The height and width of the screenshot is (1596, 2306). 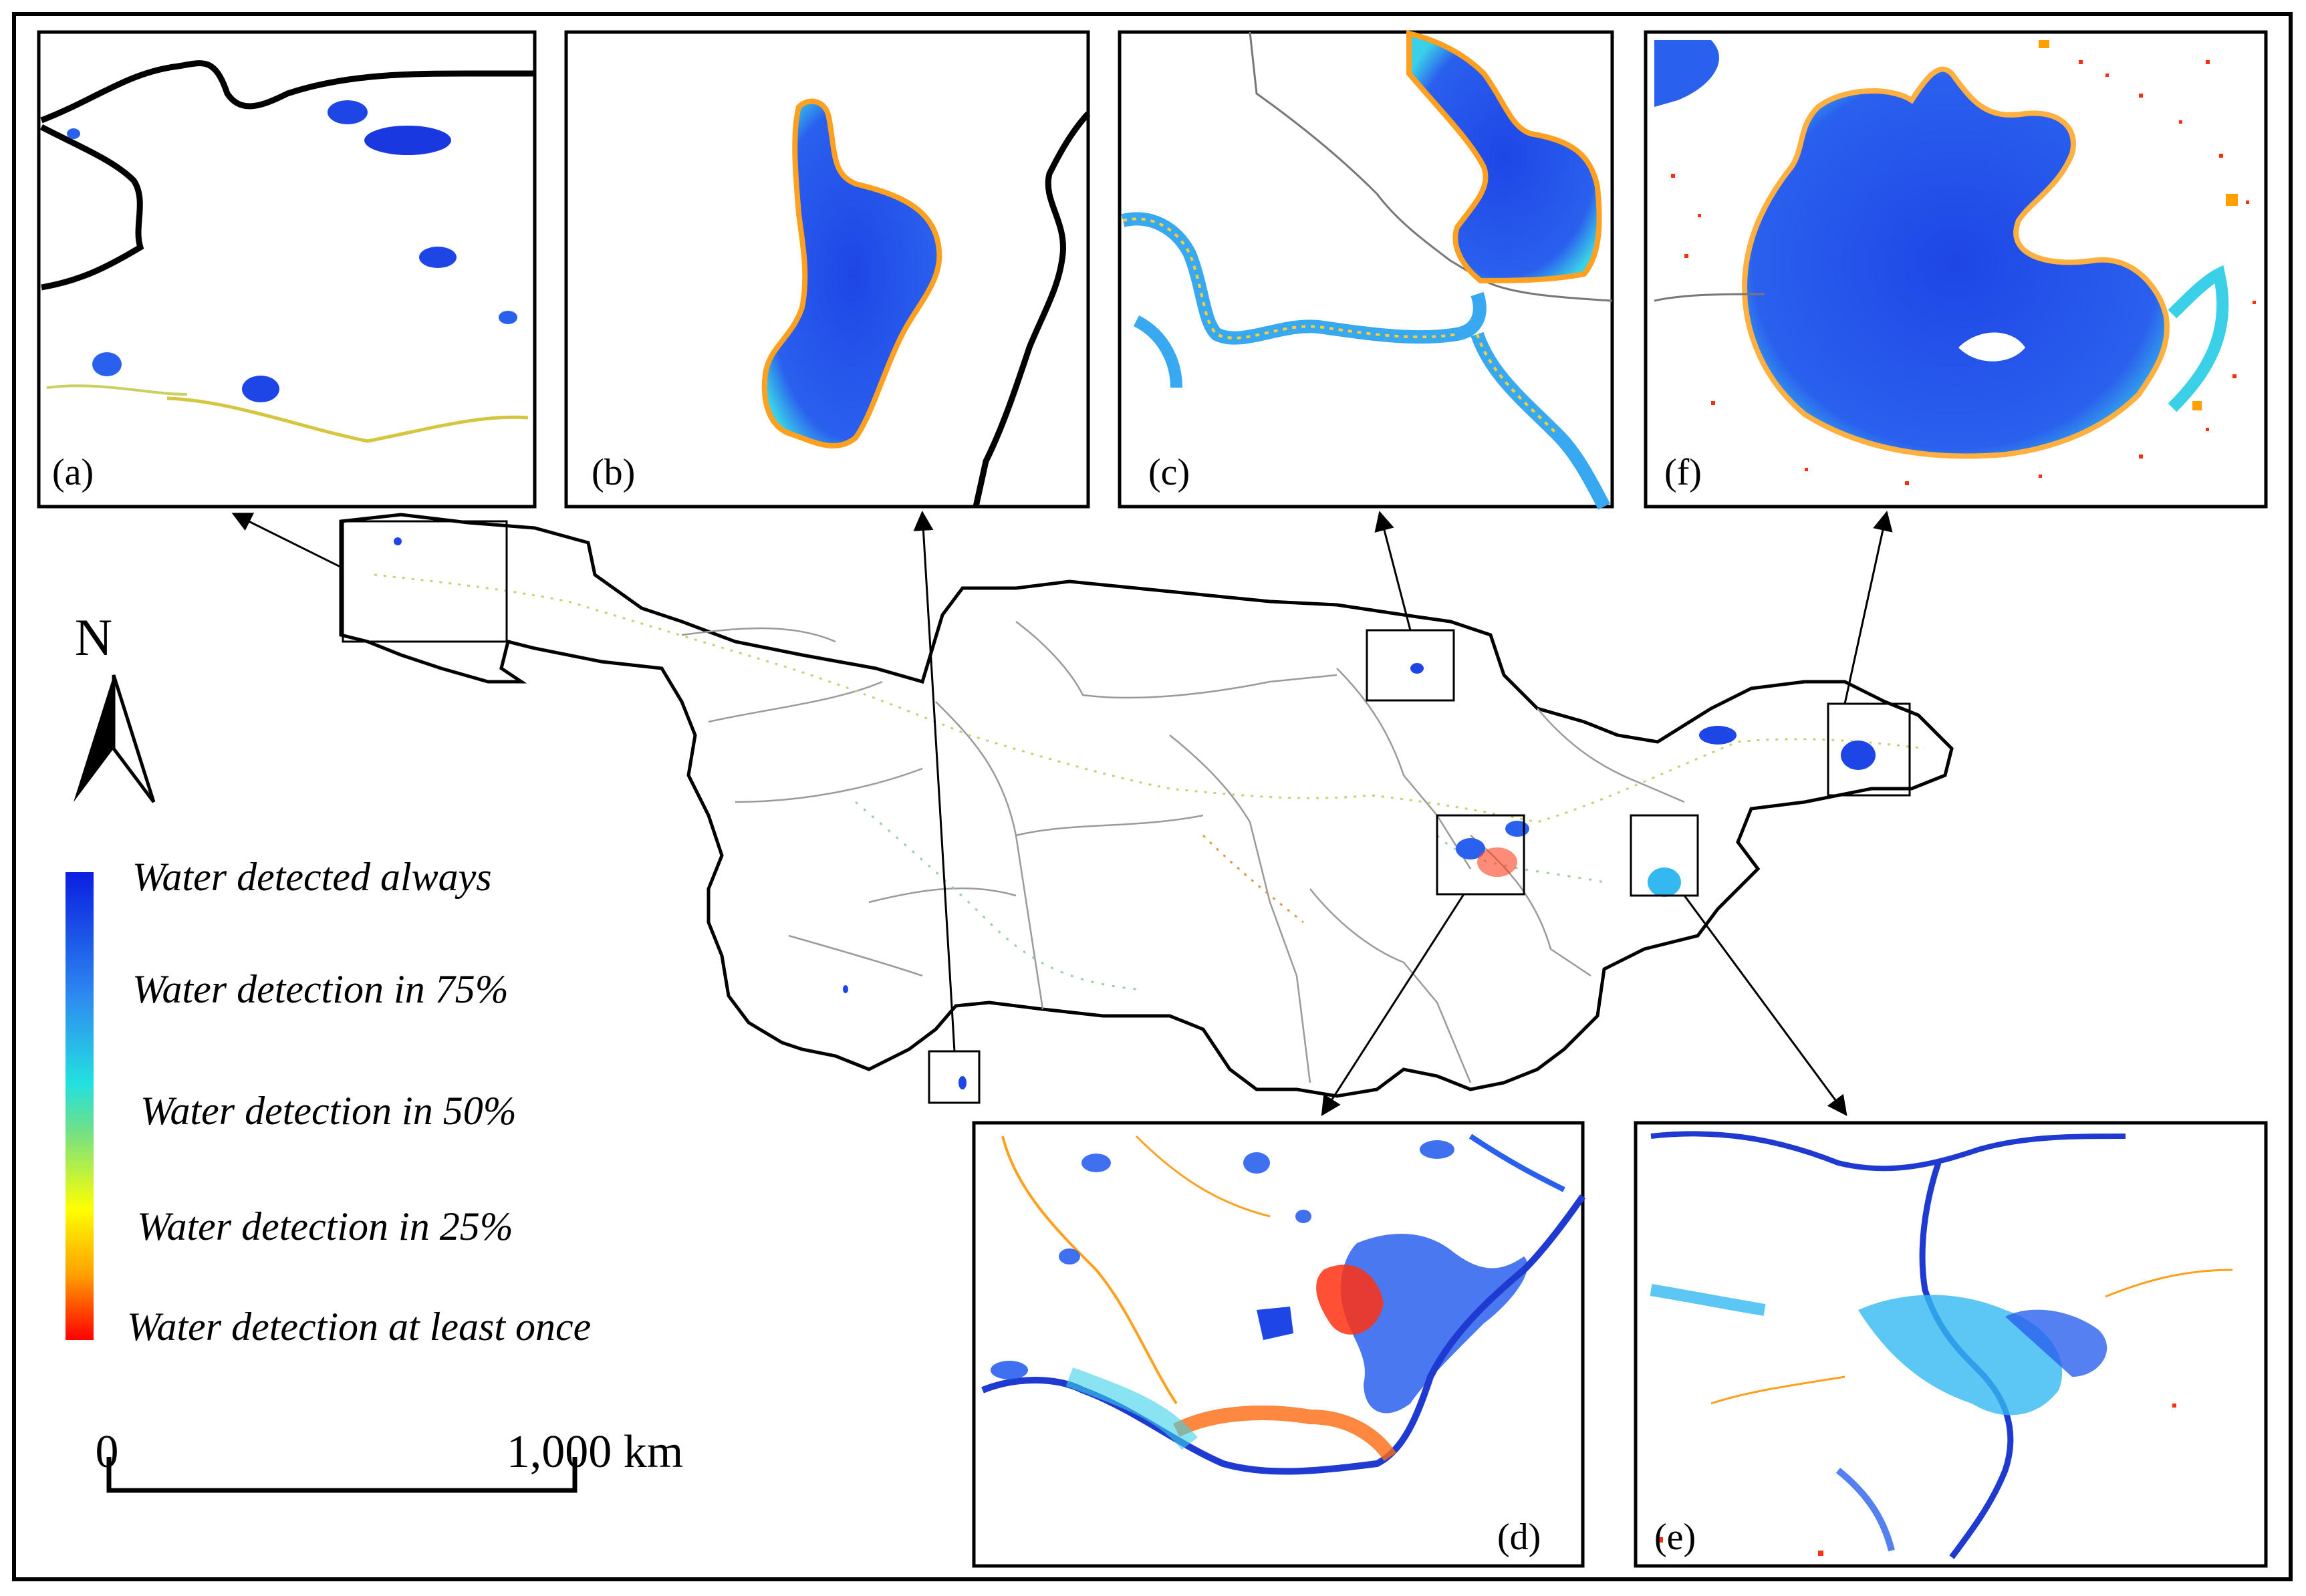 What do you see at coordinates (1279, 1344) in the screenshot?
I see `inset-panel-d: (d)` at bounding box center [1279, 1344].